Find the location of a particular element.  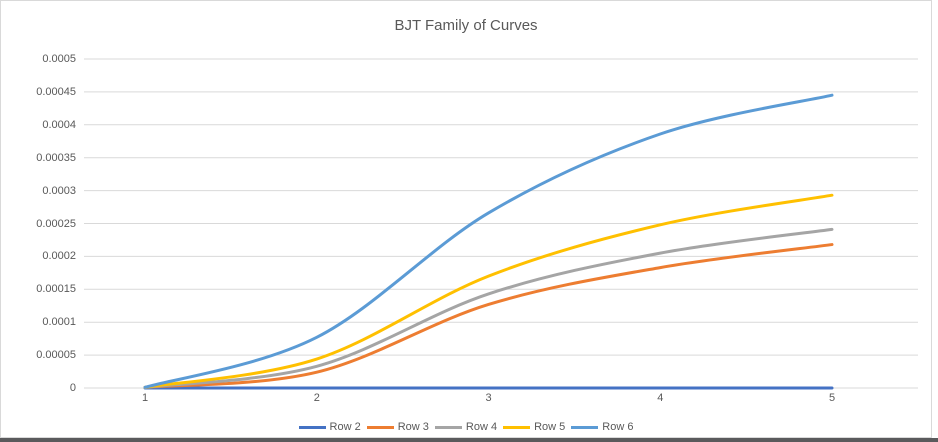

window-bottom-edge is located at coordinates (469, 440).